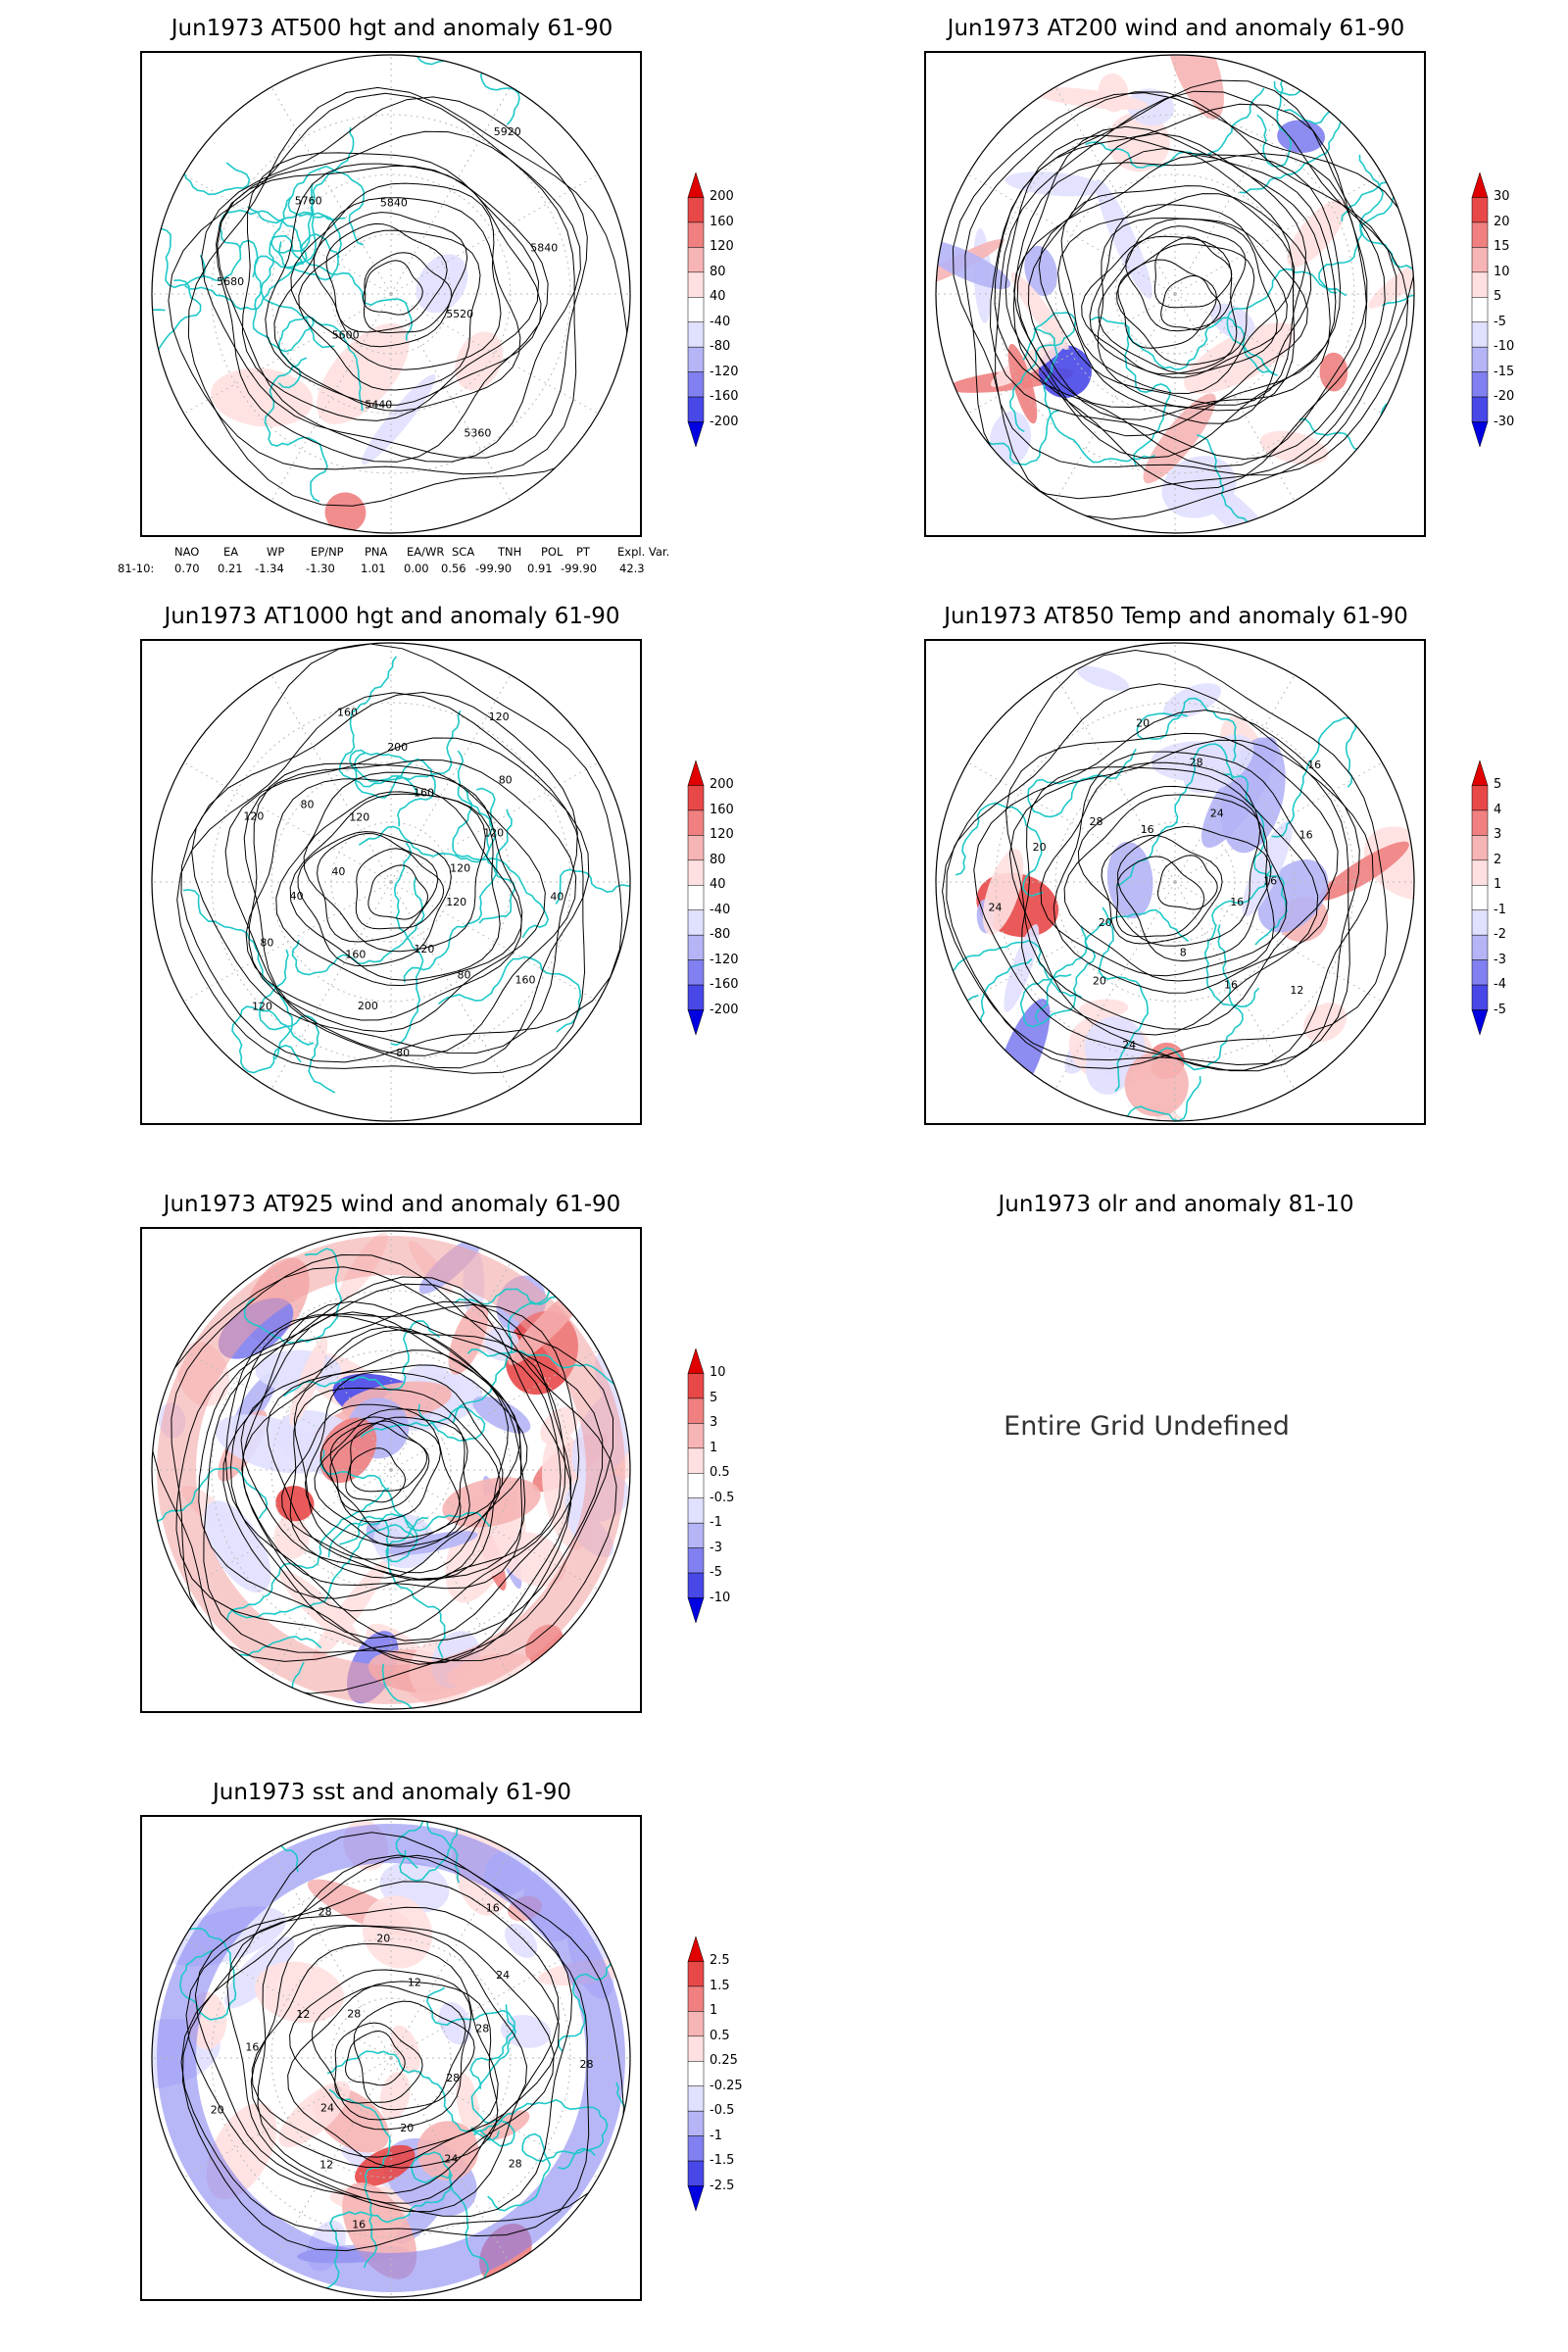  Describe the element at coordinates (392, 28) in the screenshot. I see `panel-title: Jun1973 AT500 hgt and anomaly 61-90` at that location.